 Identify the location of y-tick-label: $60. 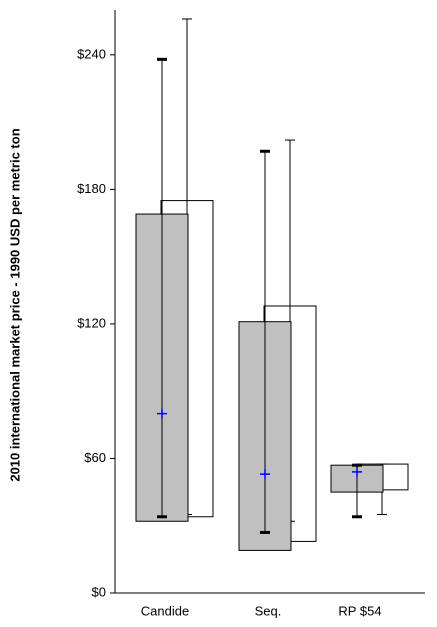
(95, 457).